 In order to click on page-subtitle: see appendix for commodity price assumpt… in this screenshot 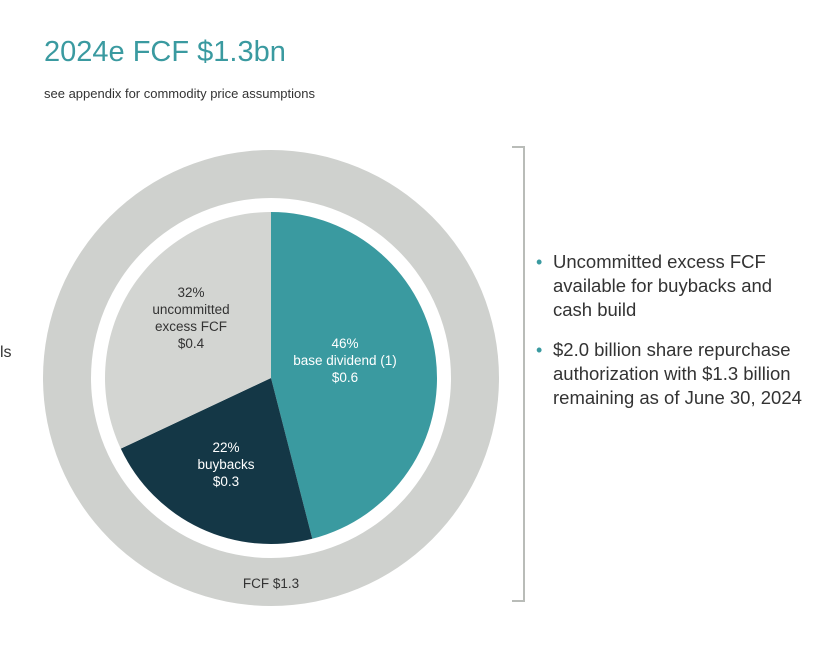, I will do `click(179, 93)`.